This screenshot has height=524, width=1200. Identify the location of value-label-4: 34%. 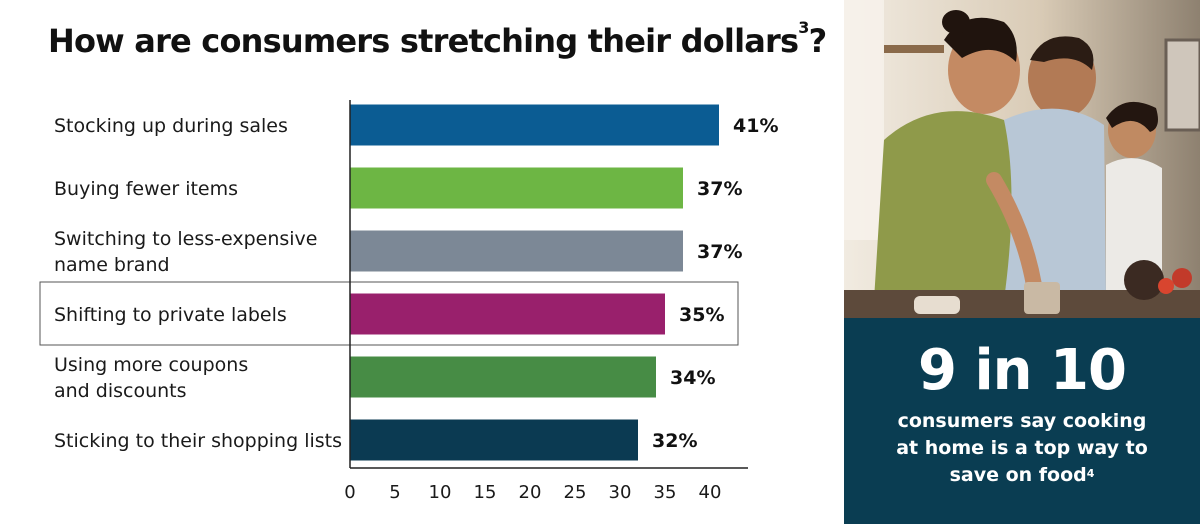
(692, 378).